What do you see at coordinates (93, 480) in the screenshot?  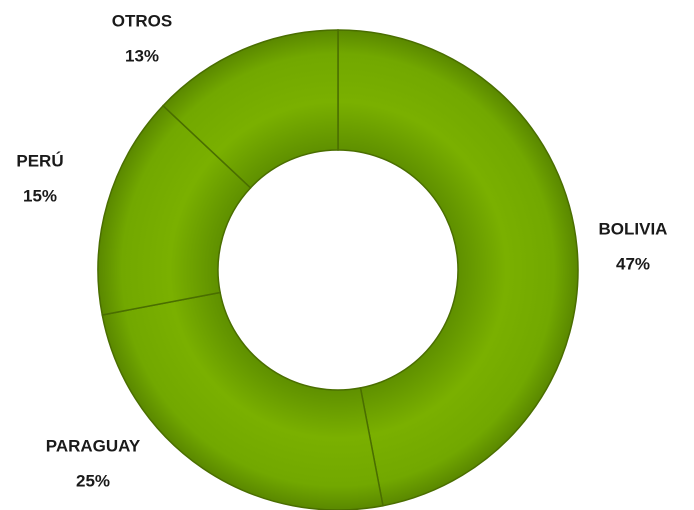 I see `slice-value-label: 25%` at bounding box center [93, 480].